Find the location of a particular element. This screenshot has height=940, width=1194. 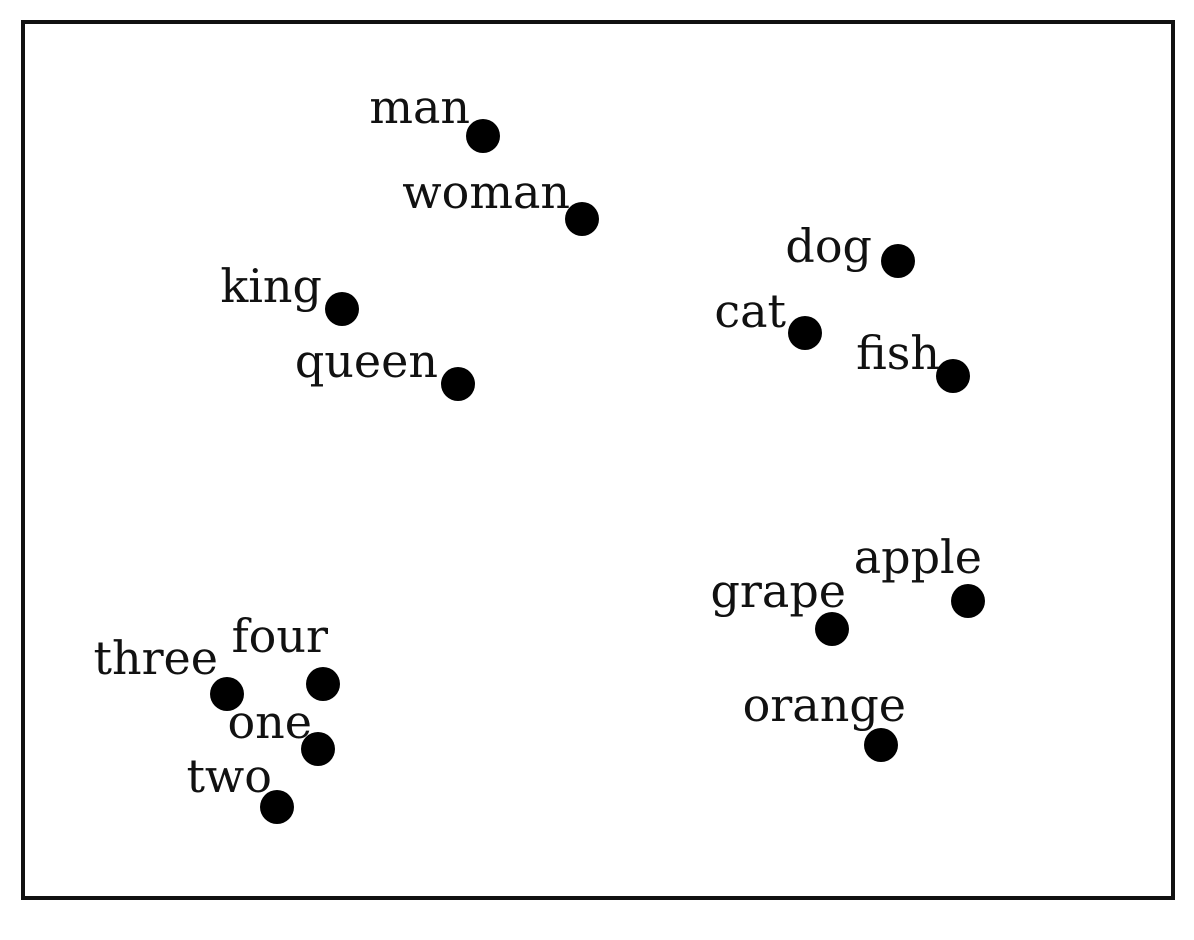

point-two is located at coordinates (277, 807).